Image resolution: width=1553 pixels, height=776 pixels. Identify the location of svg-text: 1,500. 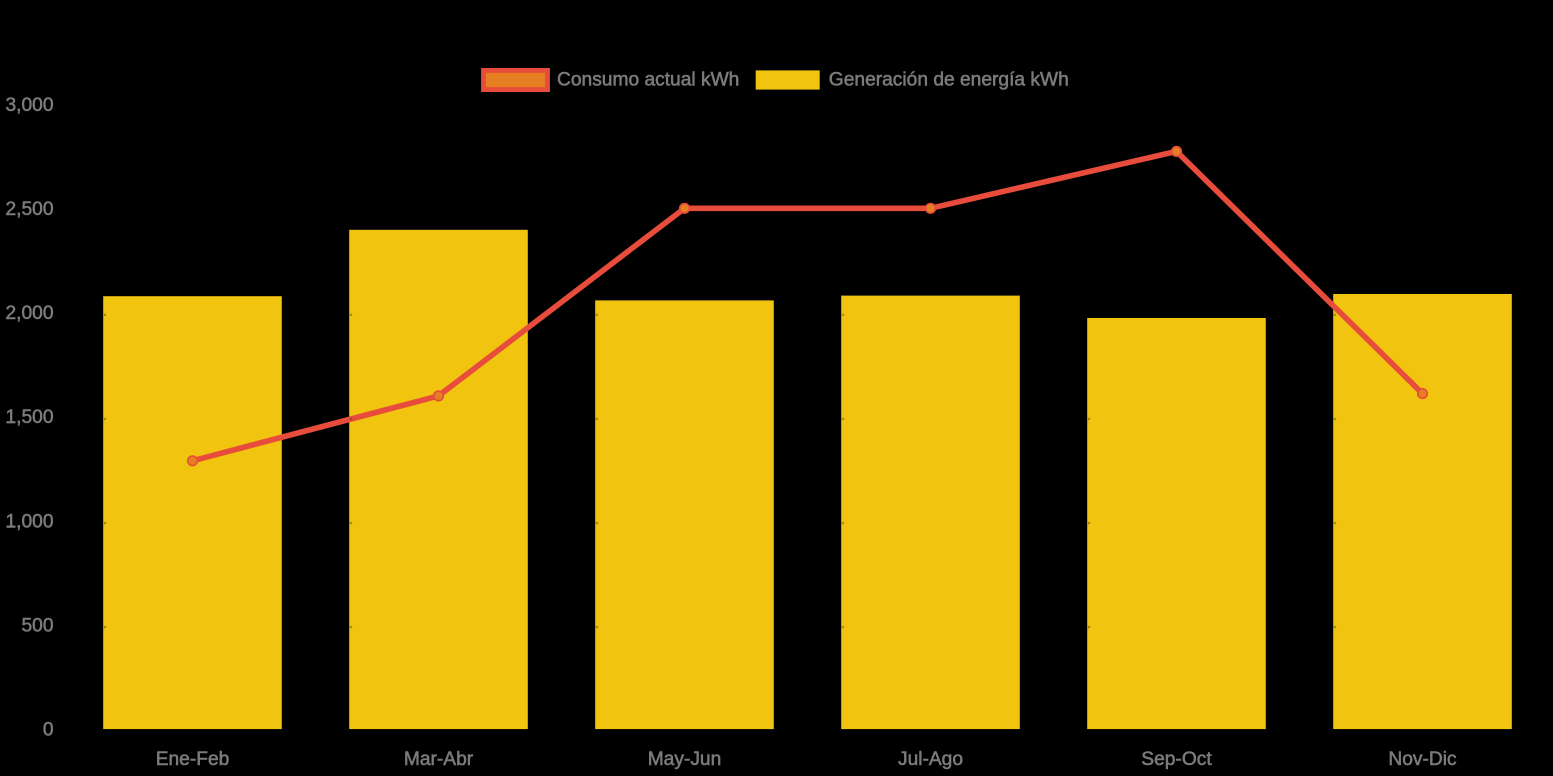
(29, 417).